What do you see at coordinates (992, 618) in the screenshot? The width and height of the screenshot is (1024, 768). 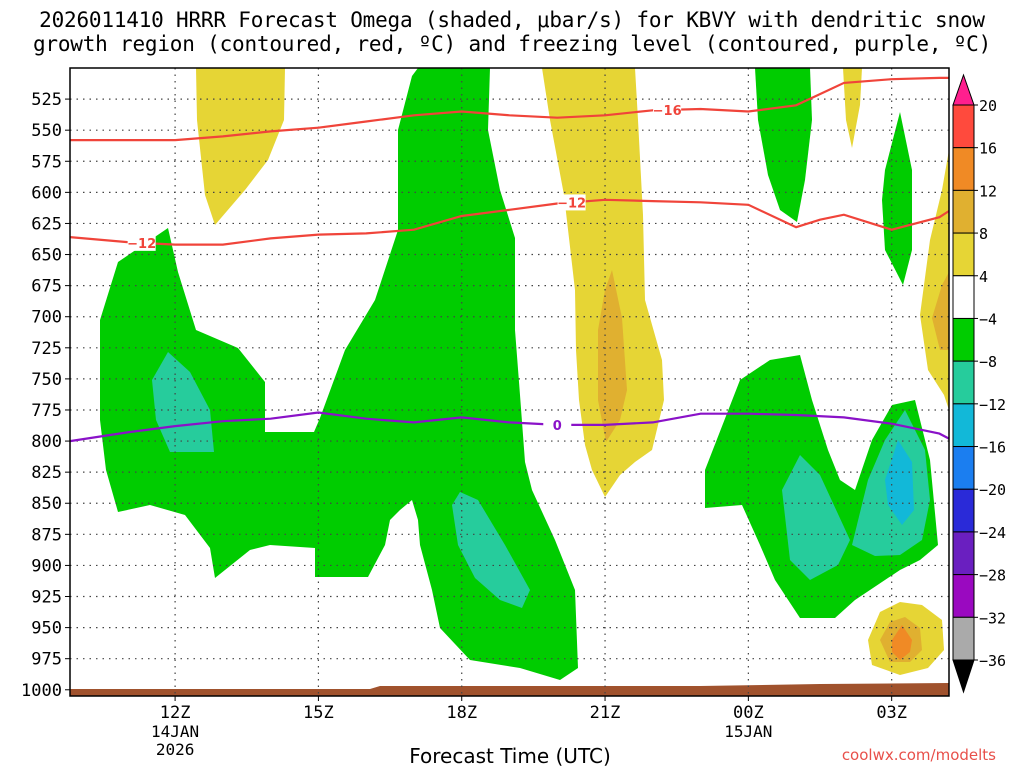 I see `colorbar-label: −32` at bounding box center [992, 618].